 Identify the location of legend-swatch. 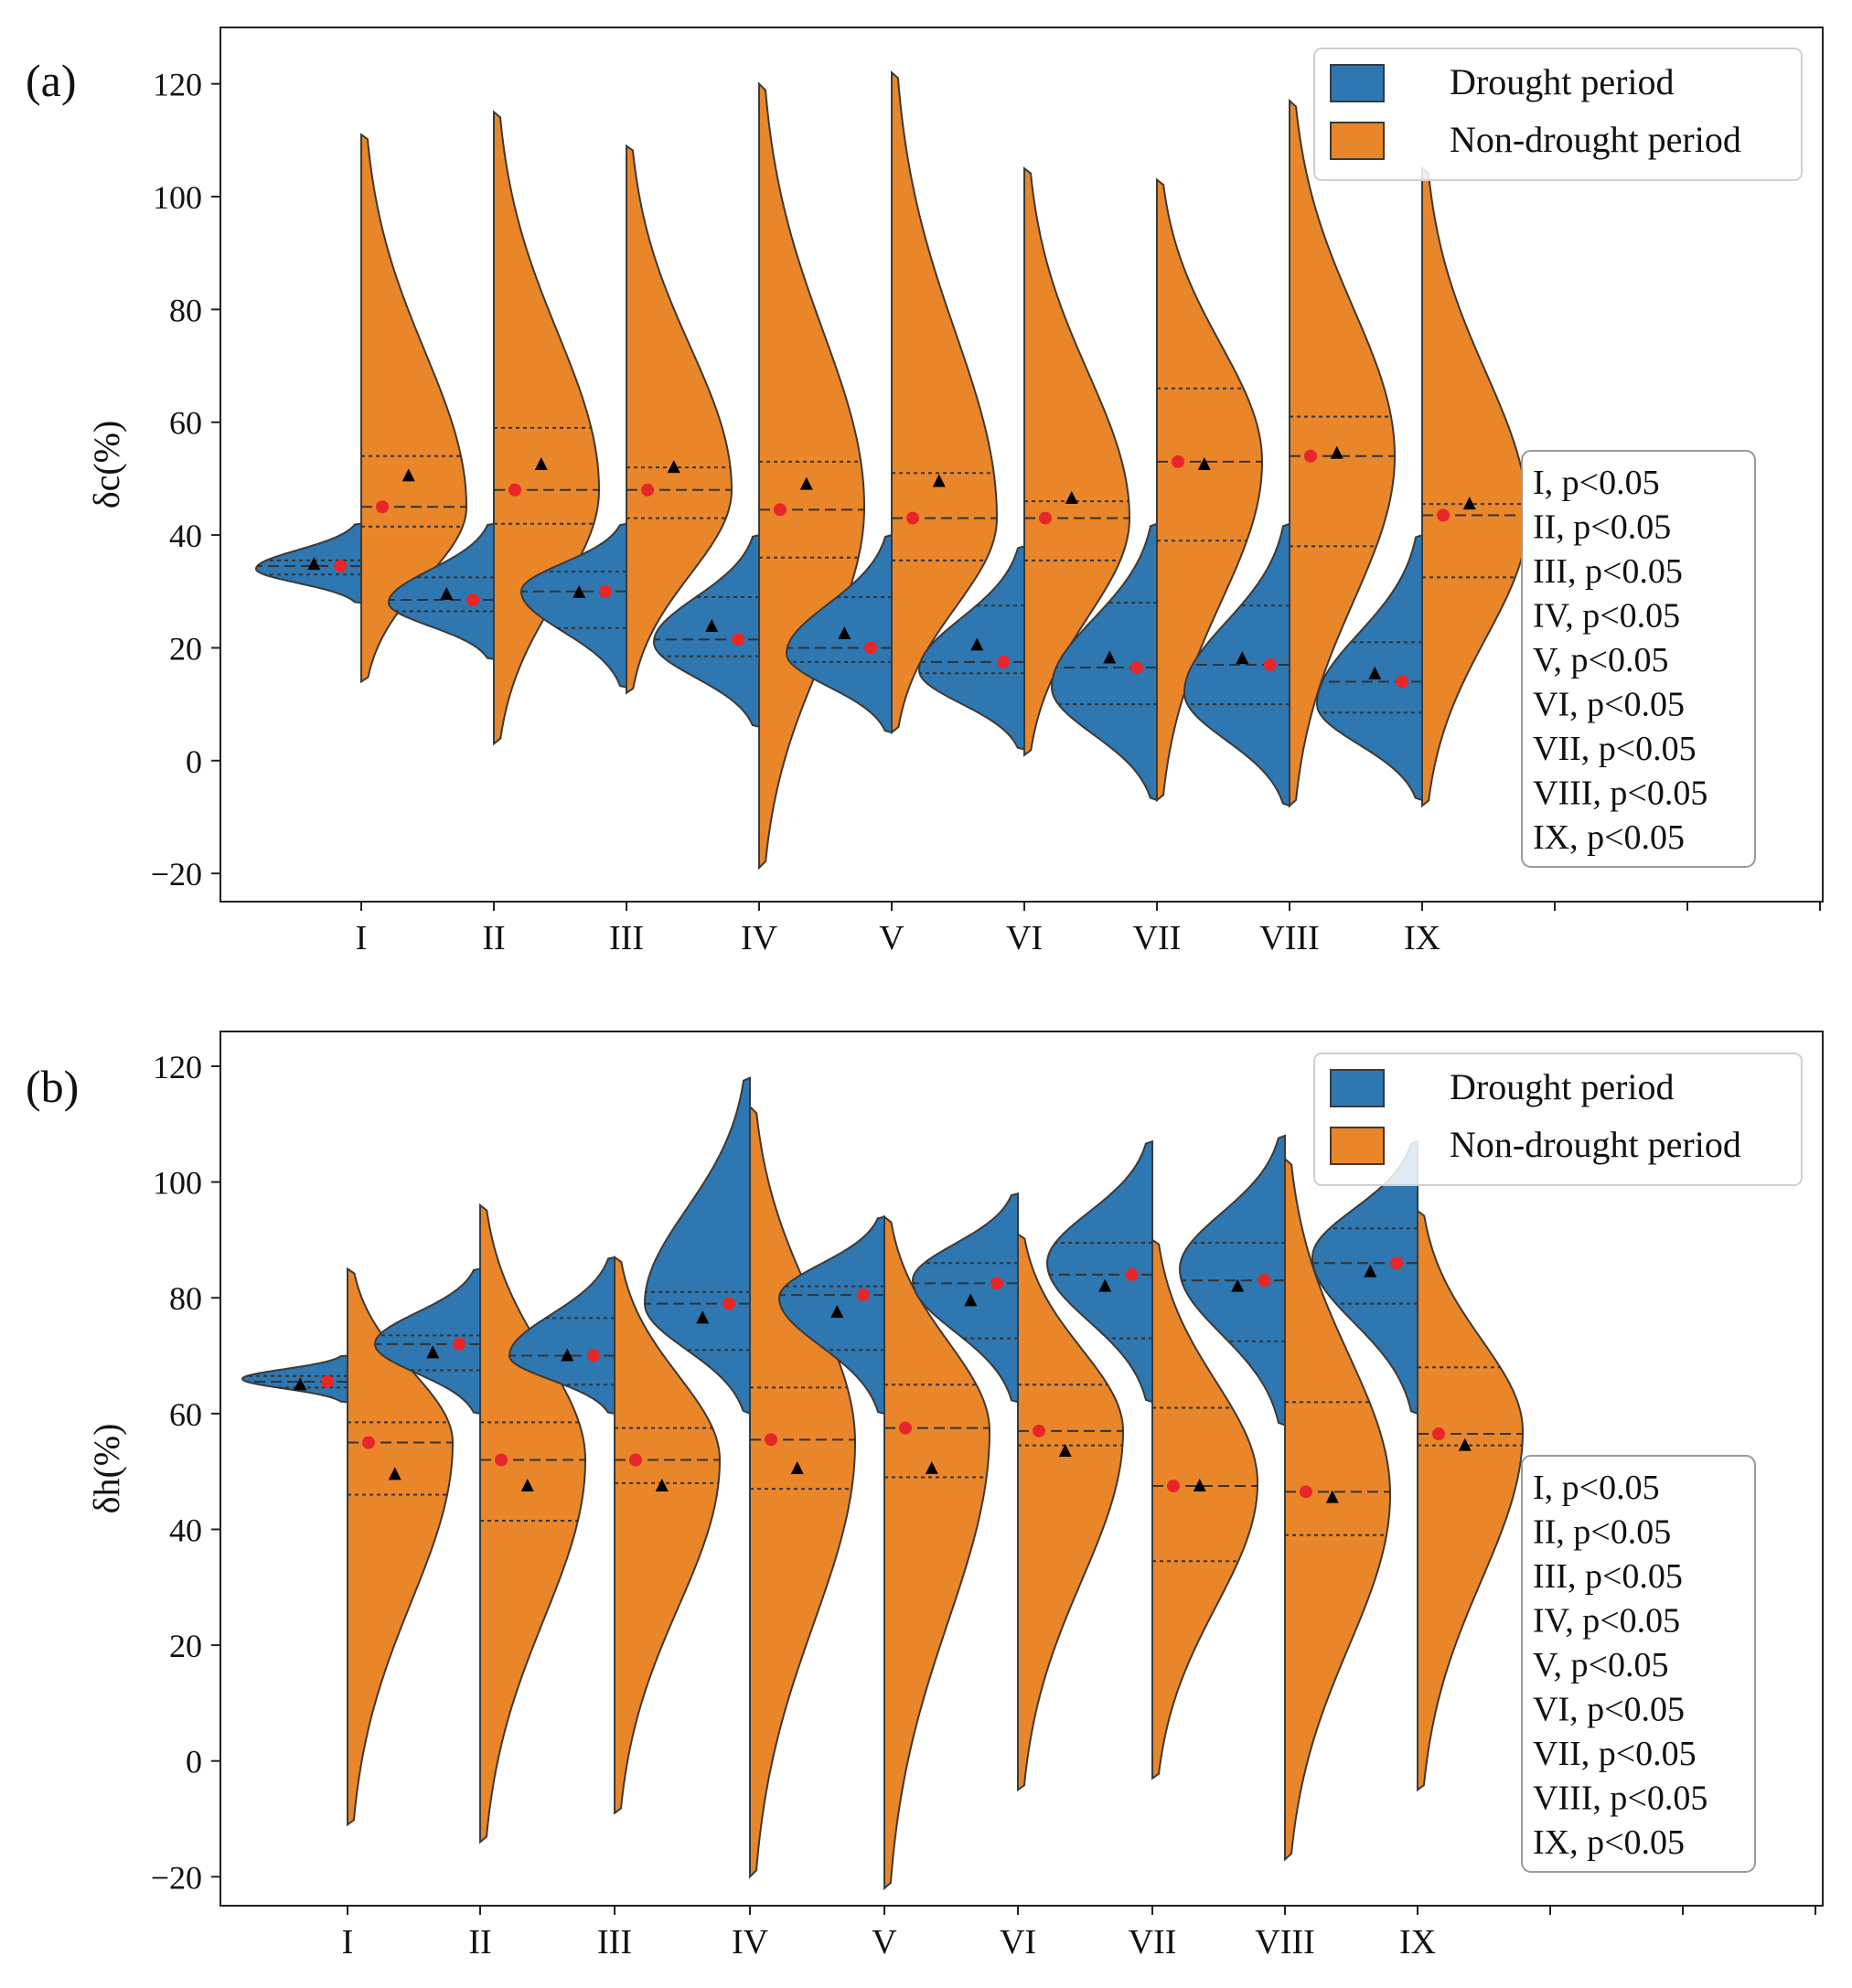
(1357, 141).